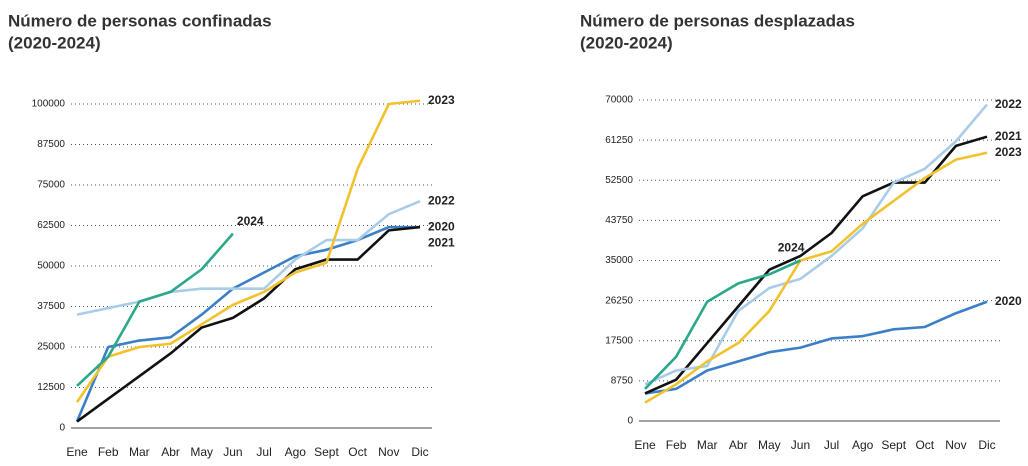 The height and width of the screenshot is (466, 1028). Describe the element at coordinates (51, 347) in the screenshot. I see `y-tick-label: 25000` at that location.